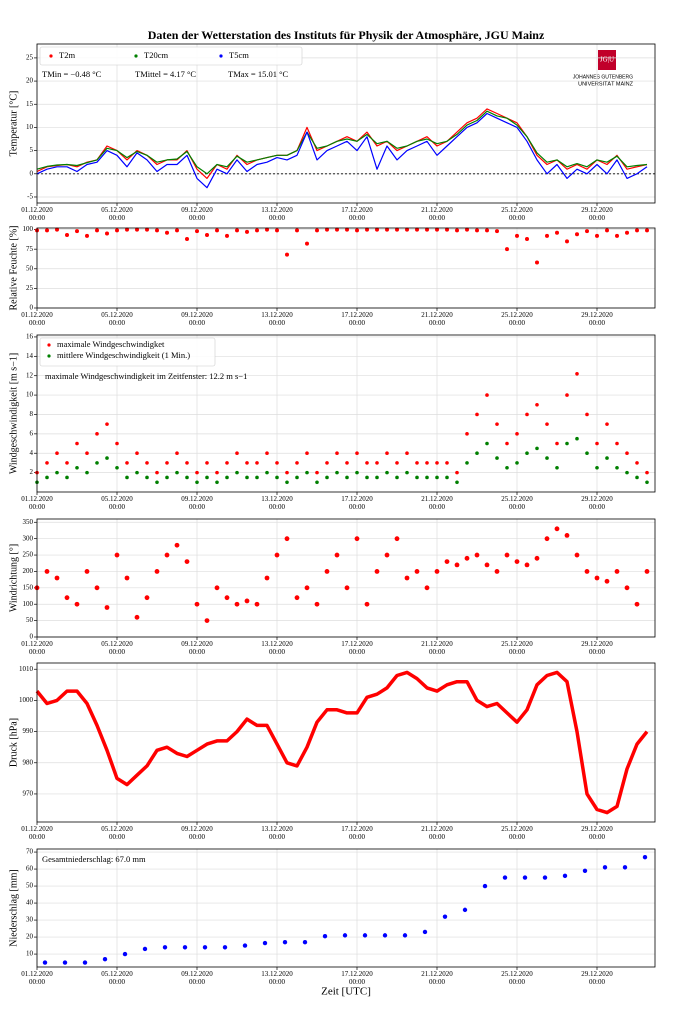 Image resolution: width=686 pixels, height=1024 pixels. I want to click on x-tick-label: 21.12.2020 00:00, so click(437, 648).